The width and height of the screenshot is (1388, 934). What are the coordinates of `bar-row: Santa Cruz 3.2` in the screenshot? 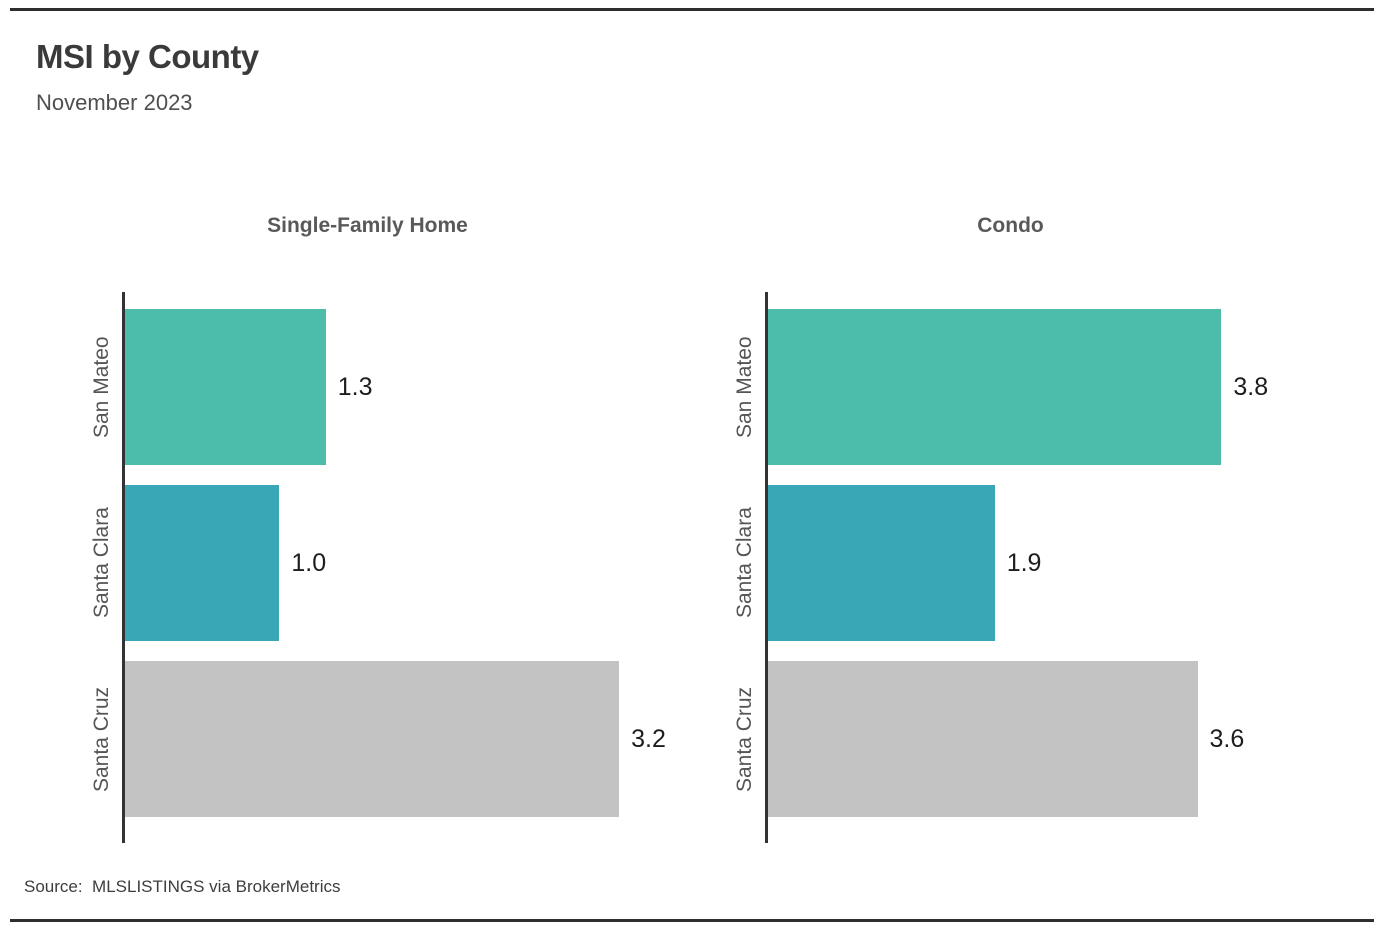 It's located at (378, 739).